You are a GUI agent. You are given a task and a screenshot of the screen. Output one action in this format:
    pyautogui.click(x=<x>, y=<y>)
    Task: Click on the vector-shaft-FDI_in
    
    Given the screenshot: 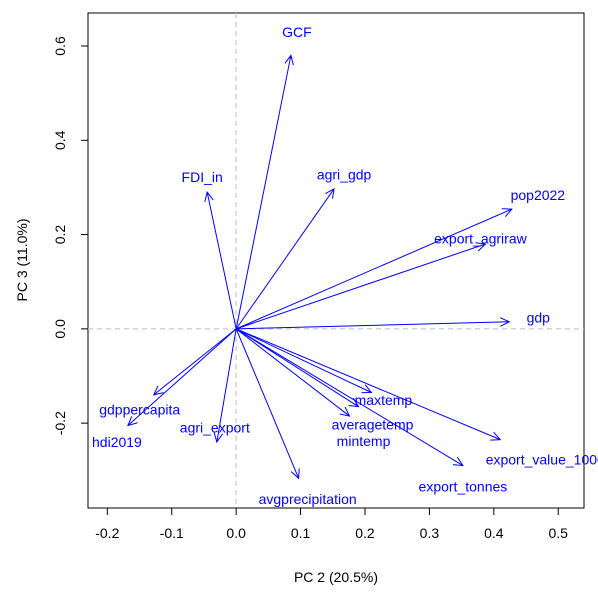 What is the action you would take?
    pyautogui.click(x=221, y=260)
    